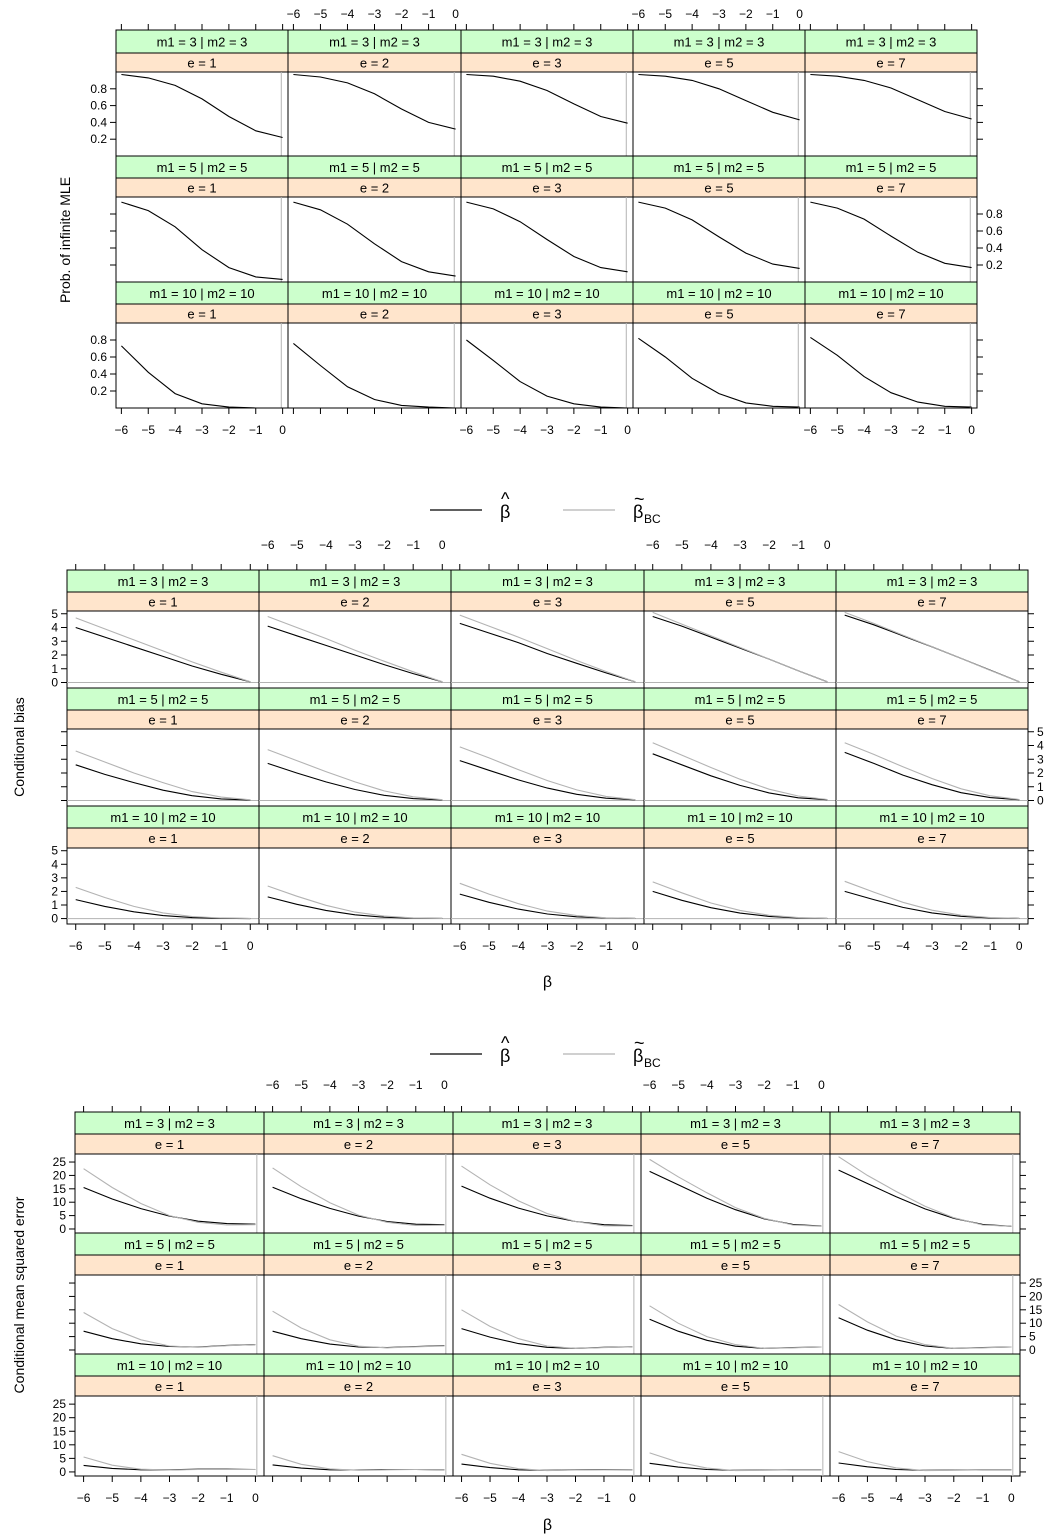 This screenshot has width=1057, height=1539. What do you see at coordinates (98, 139) in the screenshot?
I see `y-tick-label: 0.2` at bounding box center [98, 139].